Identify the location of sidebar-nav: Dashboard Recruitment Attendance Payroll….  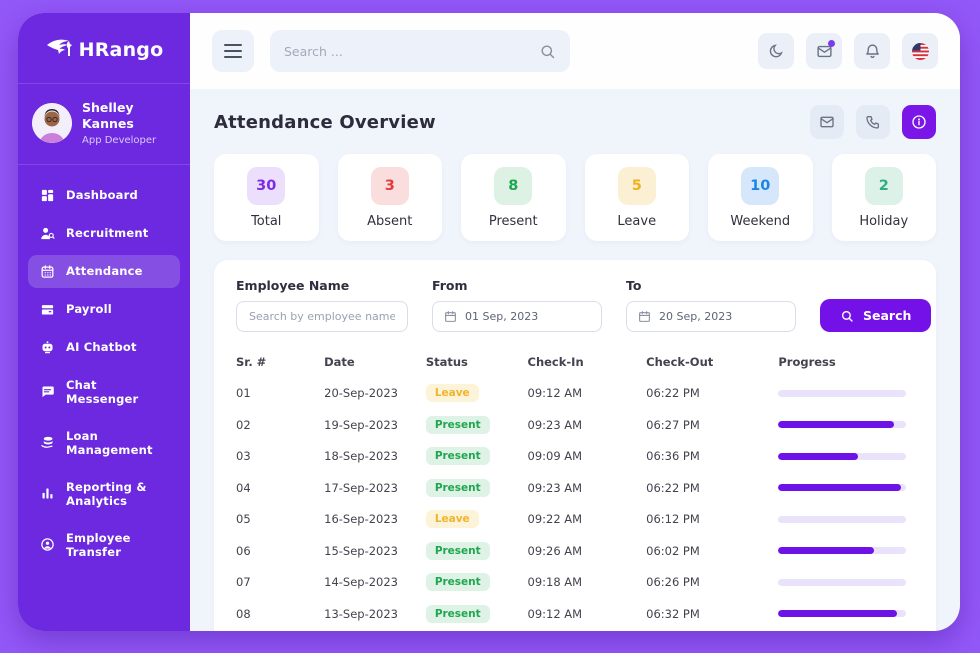
(104, 373).